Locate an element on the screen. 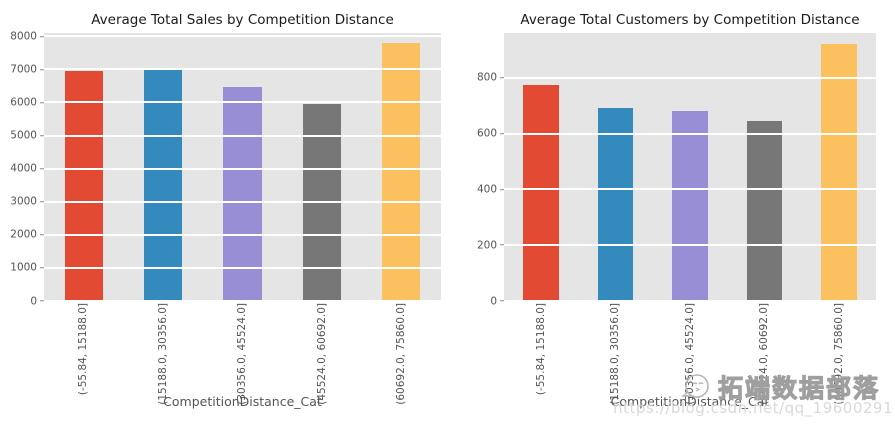 This screenshot has width=895, height=429. y-tick-label: 4000 is located at coordinates (23, 168).